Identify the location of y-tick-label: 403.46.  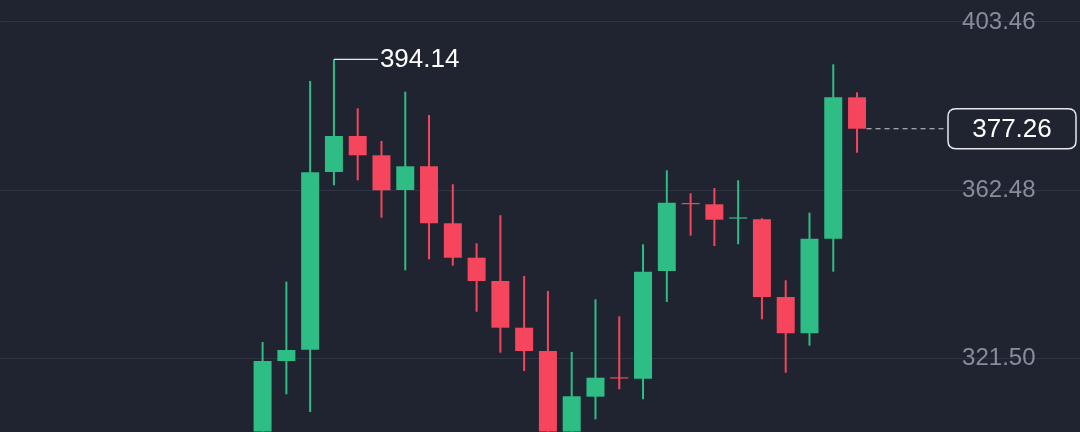
(999, 20).